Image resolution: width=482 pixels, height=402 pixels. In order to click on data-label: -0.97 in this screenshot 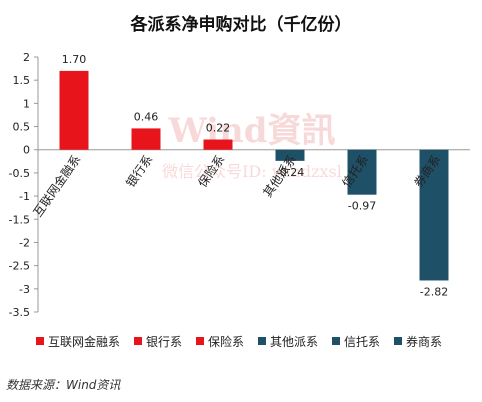, I will do `click(362, 206)`.